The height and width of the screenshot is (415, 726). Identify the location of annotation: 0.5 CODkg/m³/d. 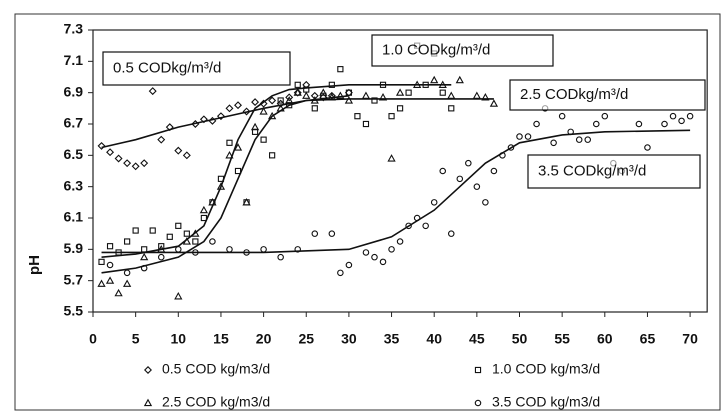
(167, 67).